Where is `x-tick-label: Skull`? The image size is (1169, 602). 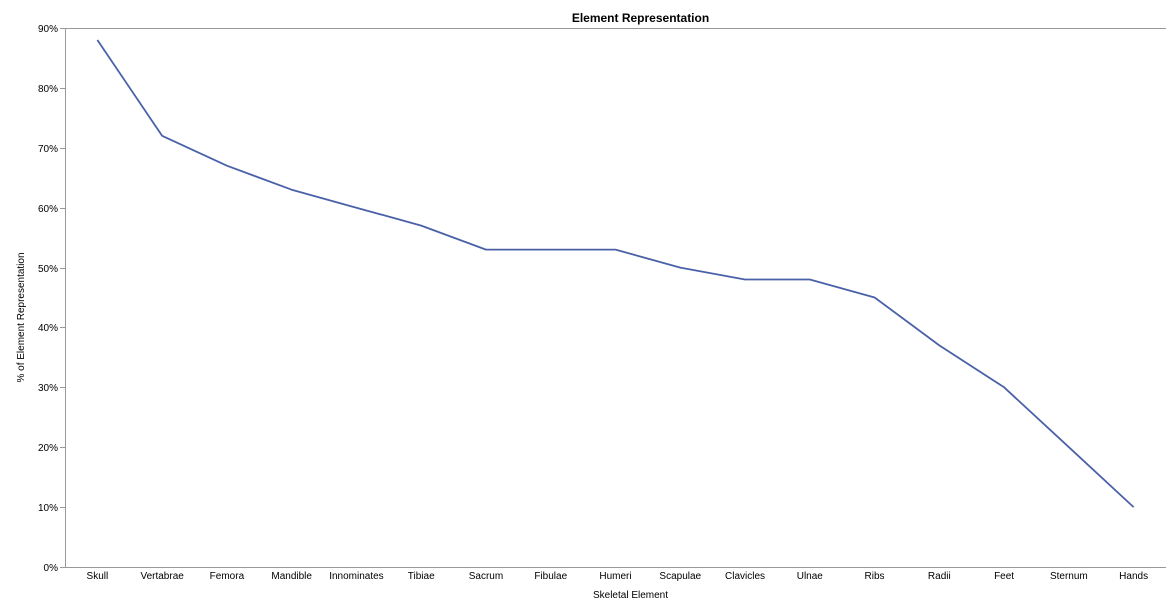 x-tick-label: Skull is located at coordinates (98, 576).